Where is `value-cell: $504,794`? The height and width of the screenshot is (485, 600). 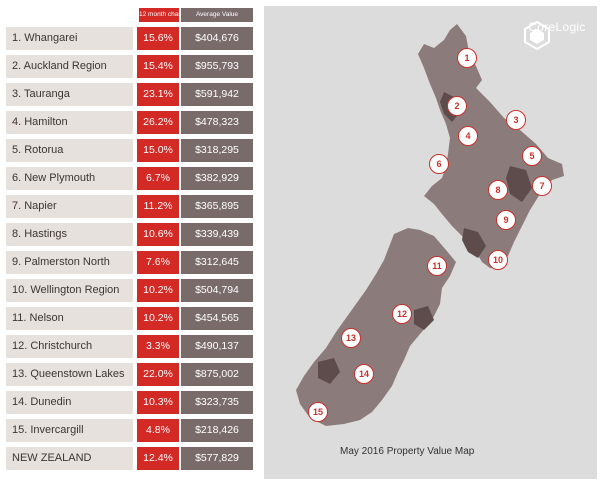 value-cell: $504,794 is located at coordinates (217, 290).